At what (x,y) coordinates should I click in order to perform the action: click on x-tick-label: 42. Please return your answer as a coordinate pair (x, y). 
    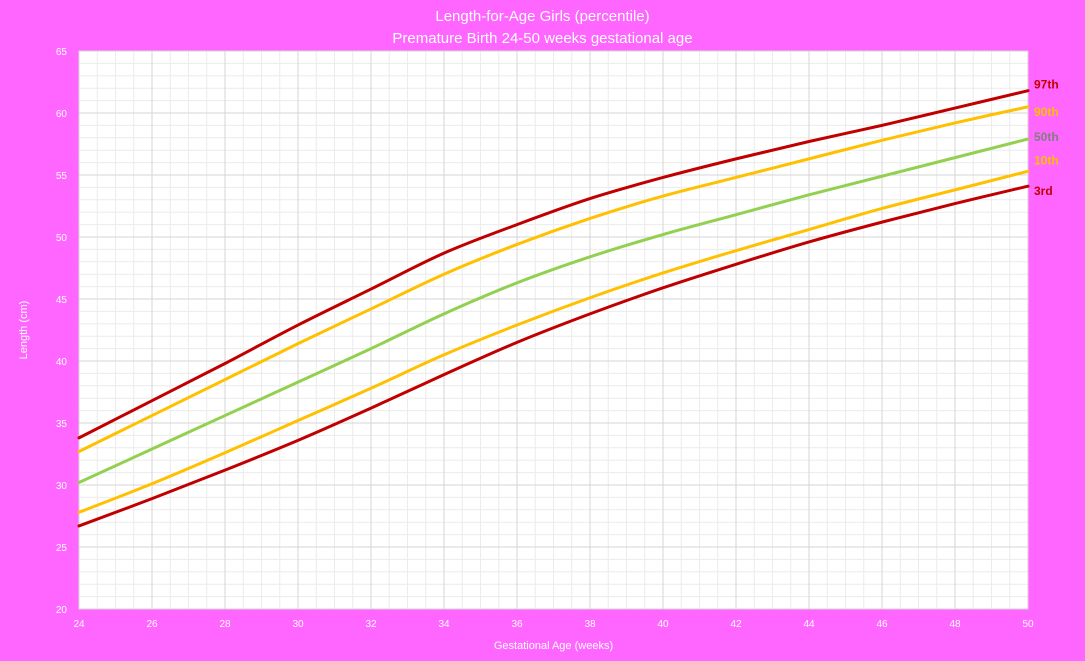
    Looking at the image, I should click on (736, 624).